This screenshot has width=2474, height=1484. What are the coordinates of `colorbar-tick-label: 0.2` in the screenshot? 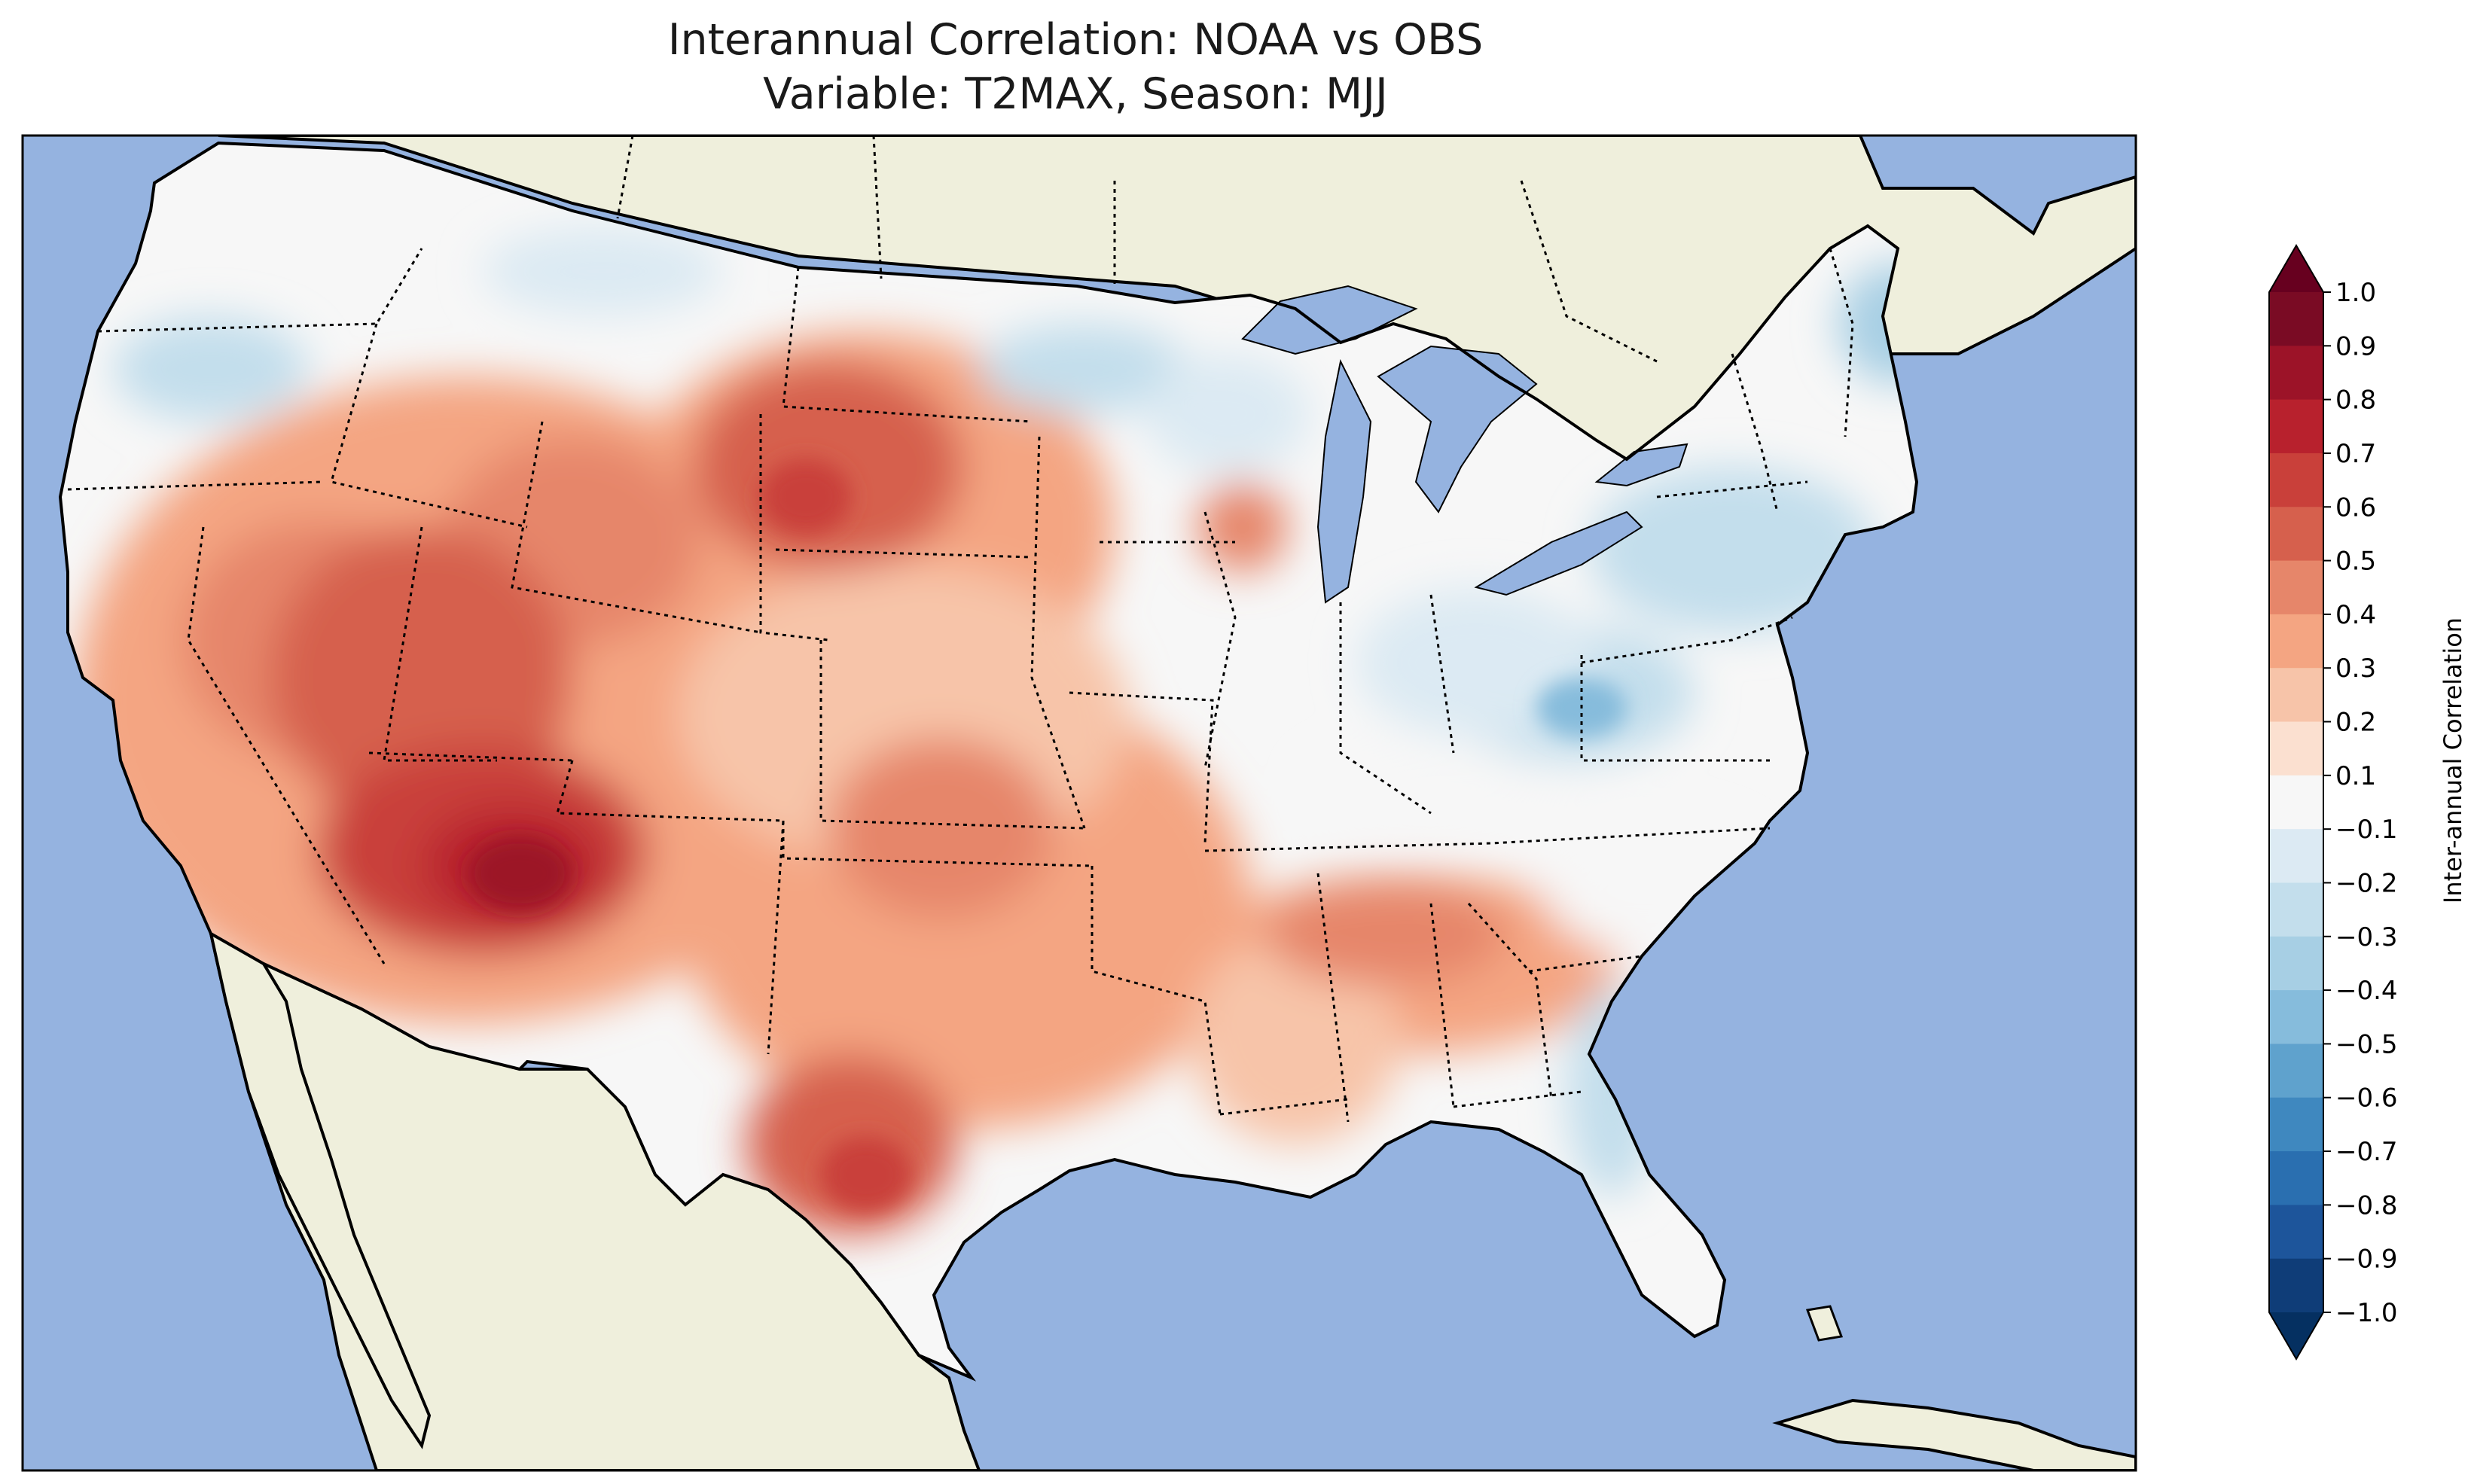 It's located at (2355, 723).